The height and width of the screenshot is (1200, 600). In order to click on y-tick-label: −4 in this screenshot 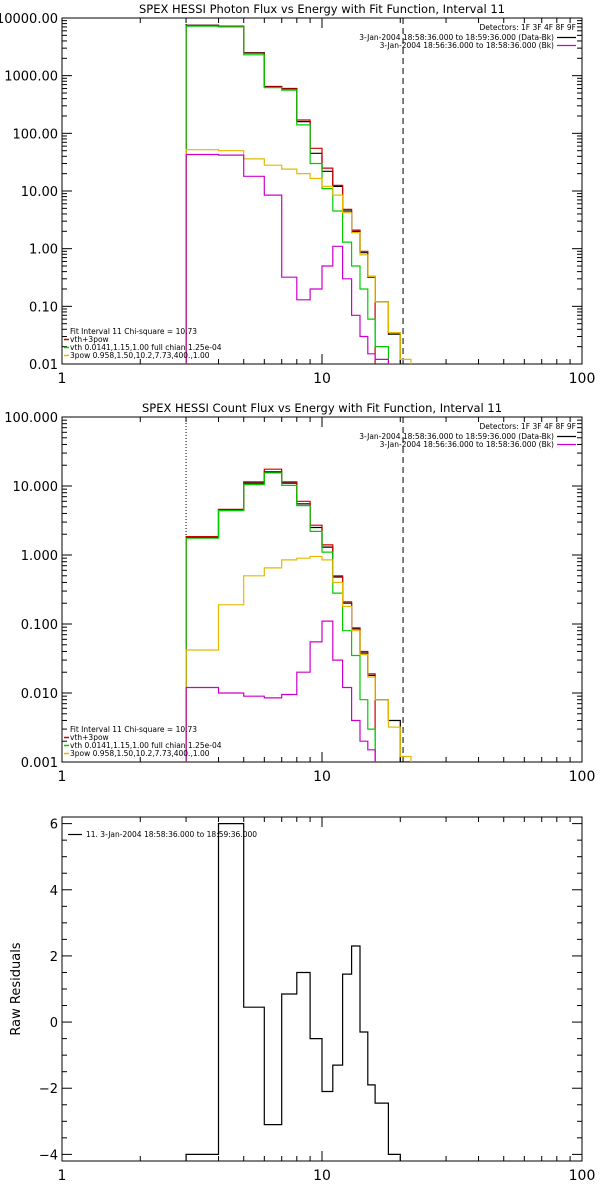, I will do `click(48, 1155)`.